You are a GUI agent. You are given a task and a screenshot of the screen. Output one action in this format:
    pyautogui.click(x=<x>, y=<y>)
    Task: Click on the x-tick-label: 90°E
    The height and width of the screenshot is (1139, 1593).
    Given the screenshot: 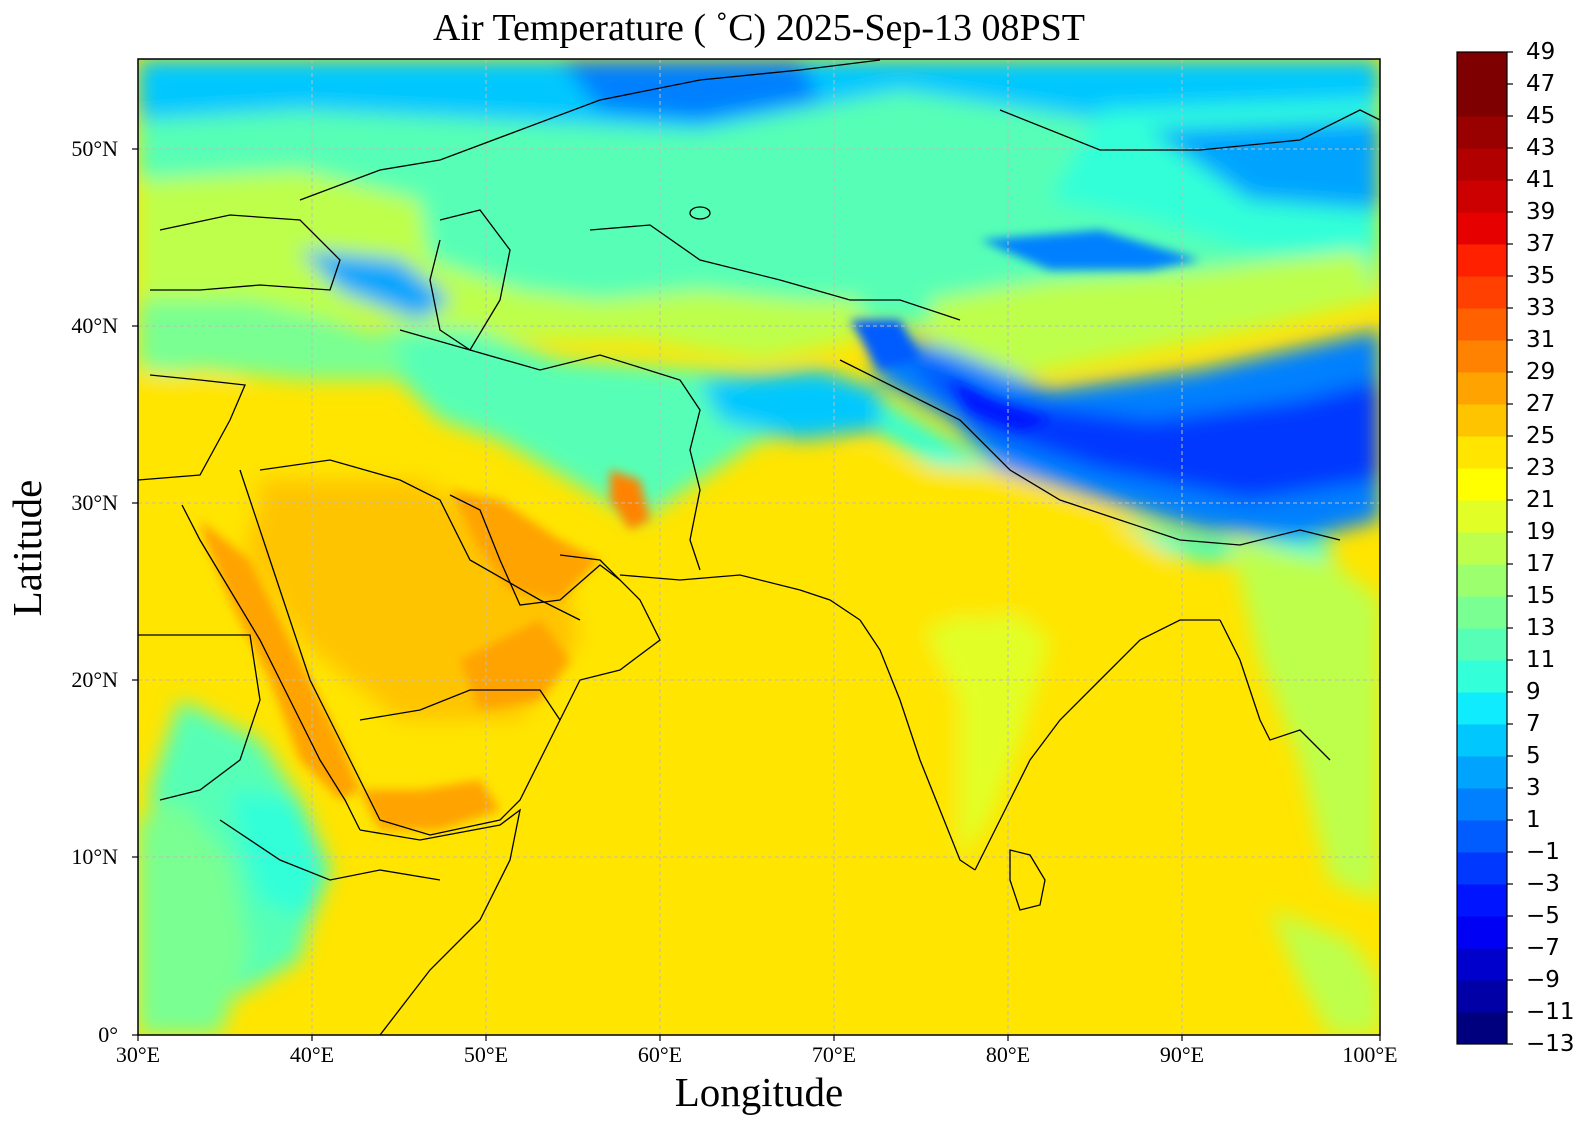 What is the action you would take?
    pyautogui.click(x=1182, y=1054)
    